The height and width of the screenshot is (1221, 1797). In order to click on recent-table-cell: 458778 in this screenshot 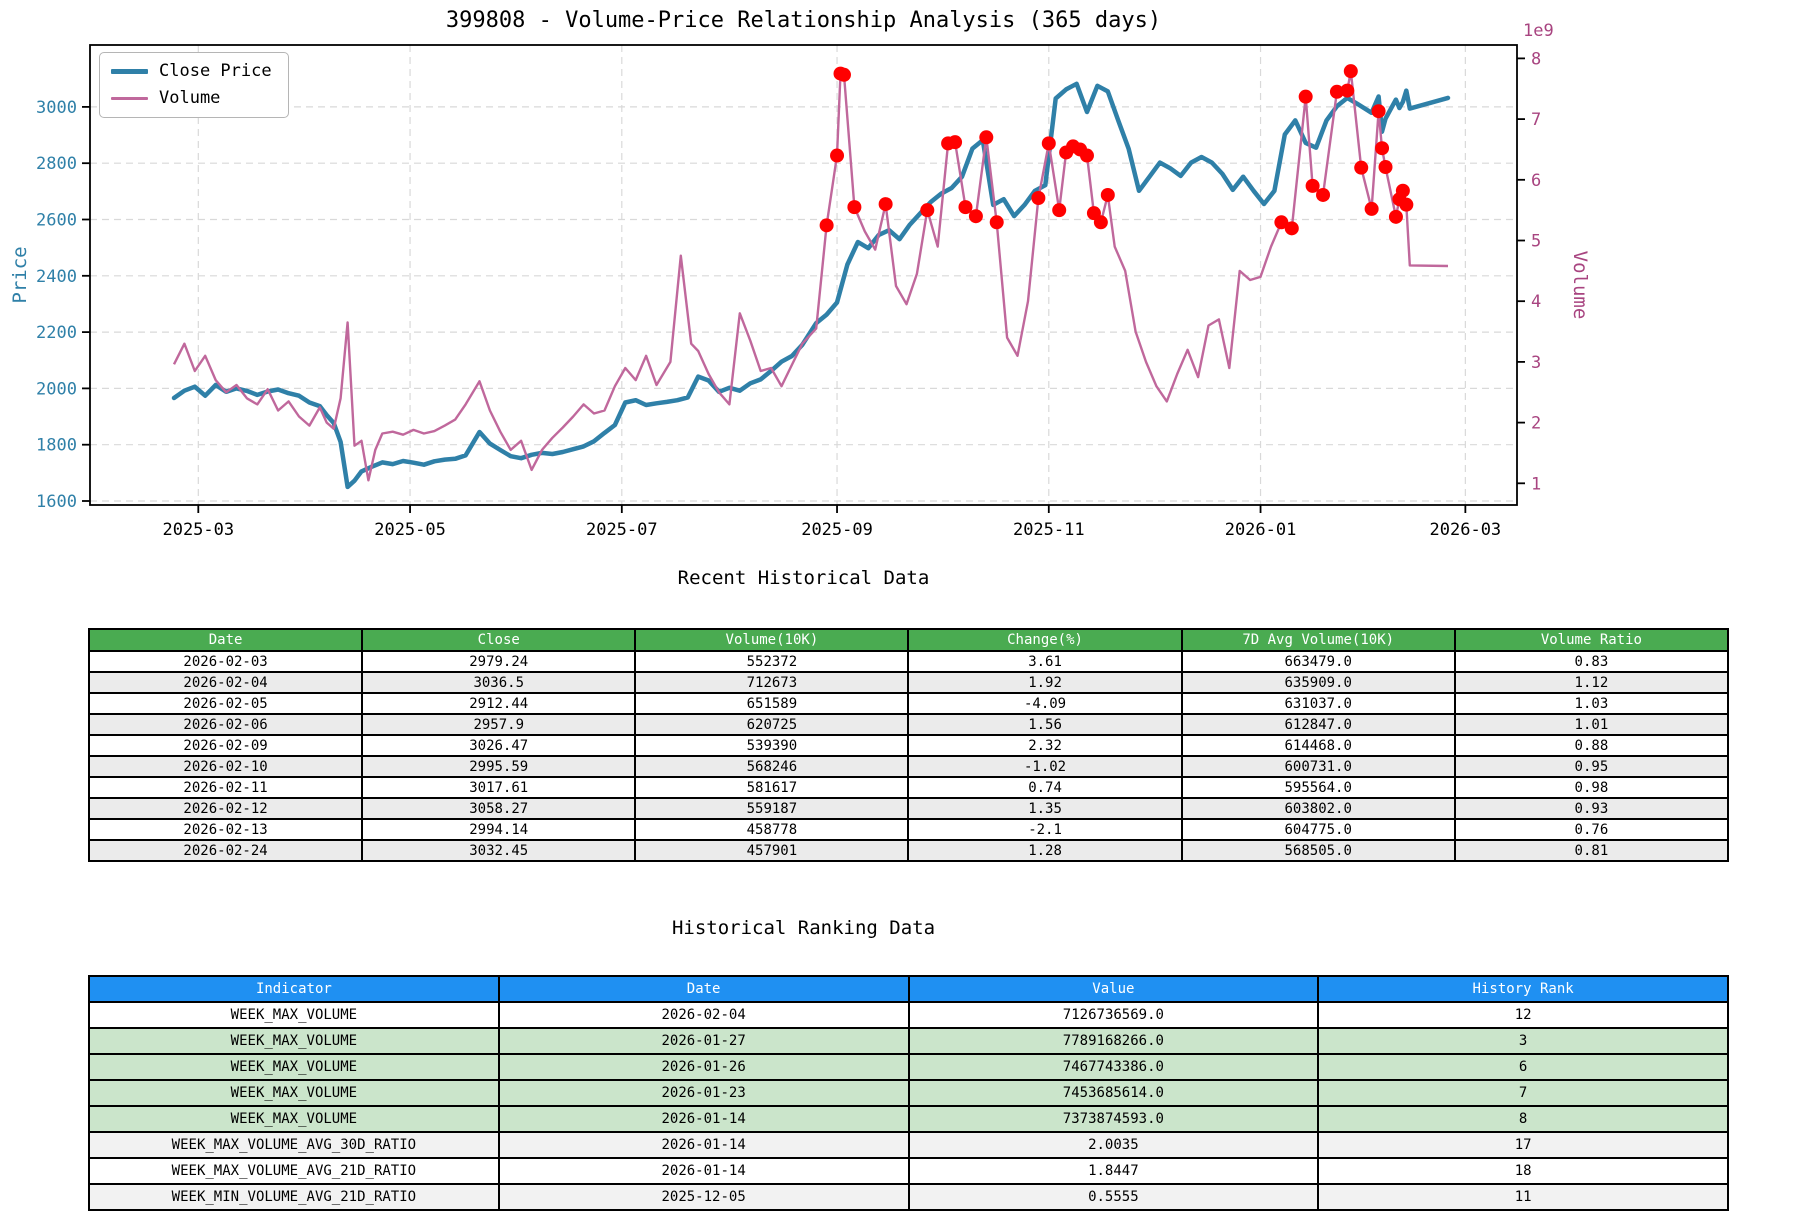, I will do `click(772, 829)`.